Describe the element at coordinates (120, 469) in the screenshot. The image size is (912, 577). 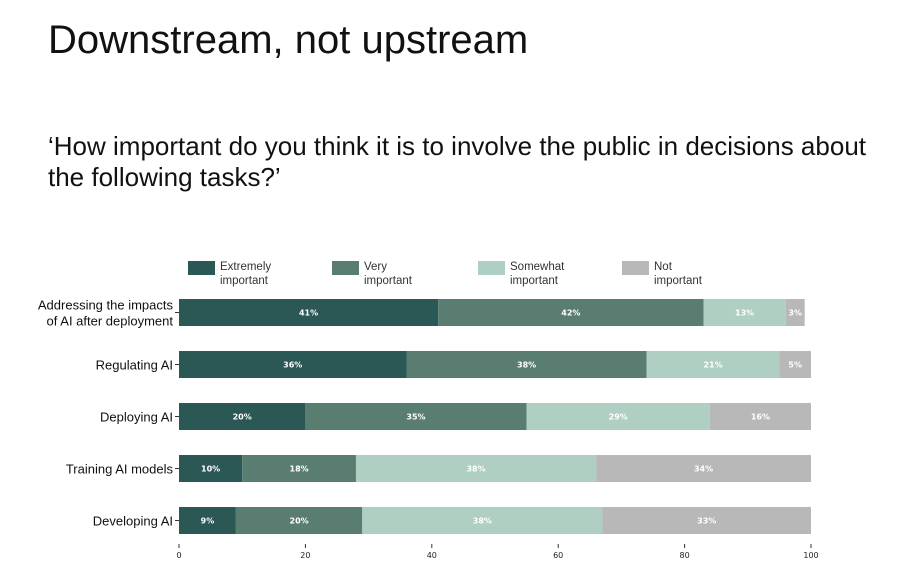
I see `category-label: Training AI models` at that location.